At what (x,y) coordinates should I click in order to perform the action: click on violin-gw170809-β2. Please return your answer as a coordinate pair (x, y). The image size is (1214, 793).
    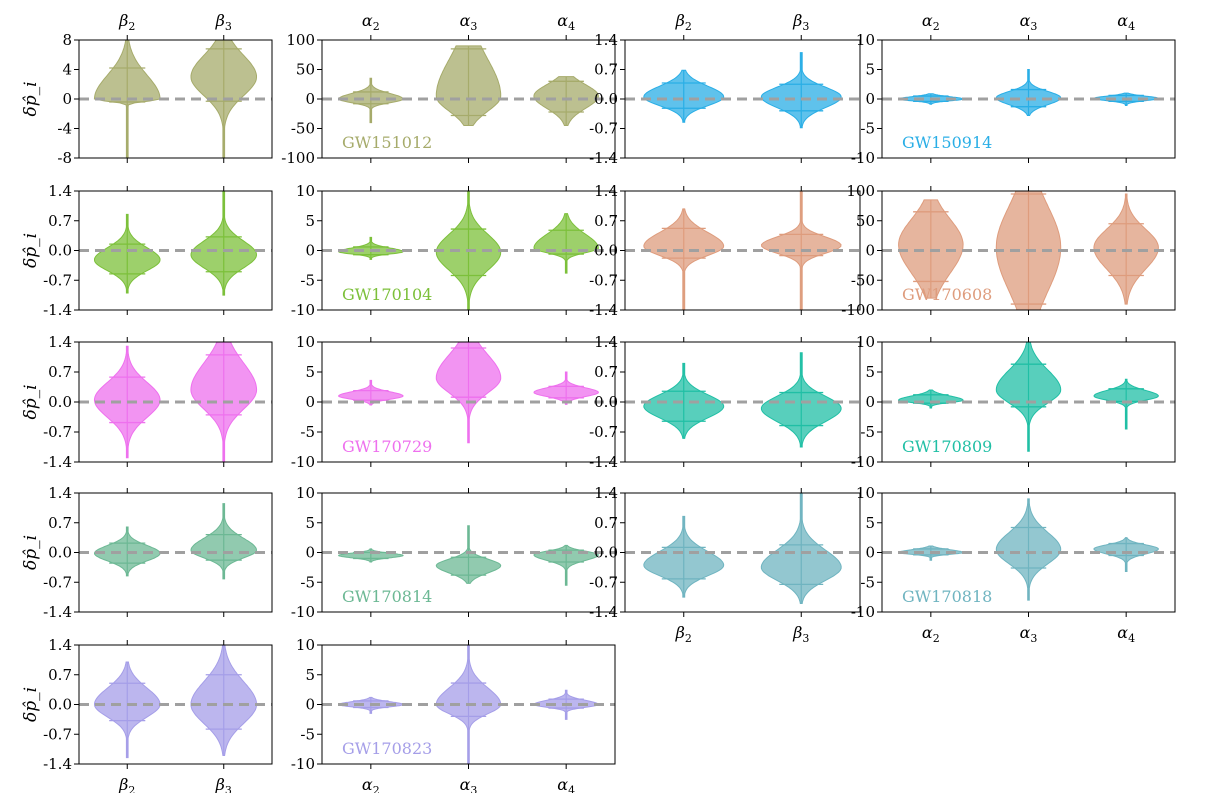
    Looking at the image, I should click on (684, 400).